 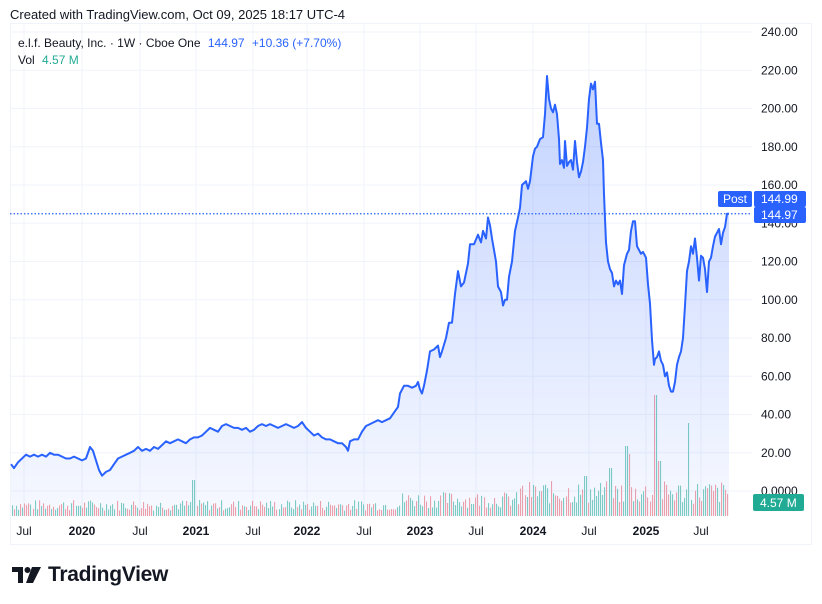 I want to click on tradingview-logo: TradingView, so click(x=90, y=575).